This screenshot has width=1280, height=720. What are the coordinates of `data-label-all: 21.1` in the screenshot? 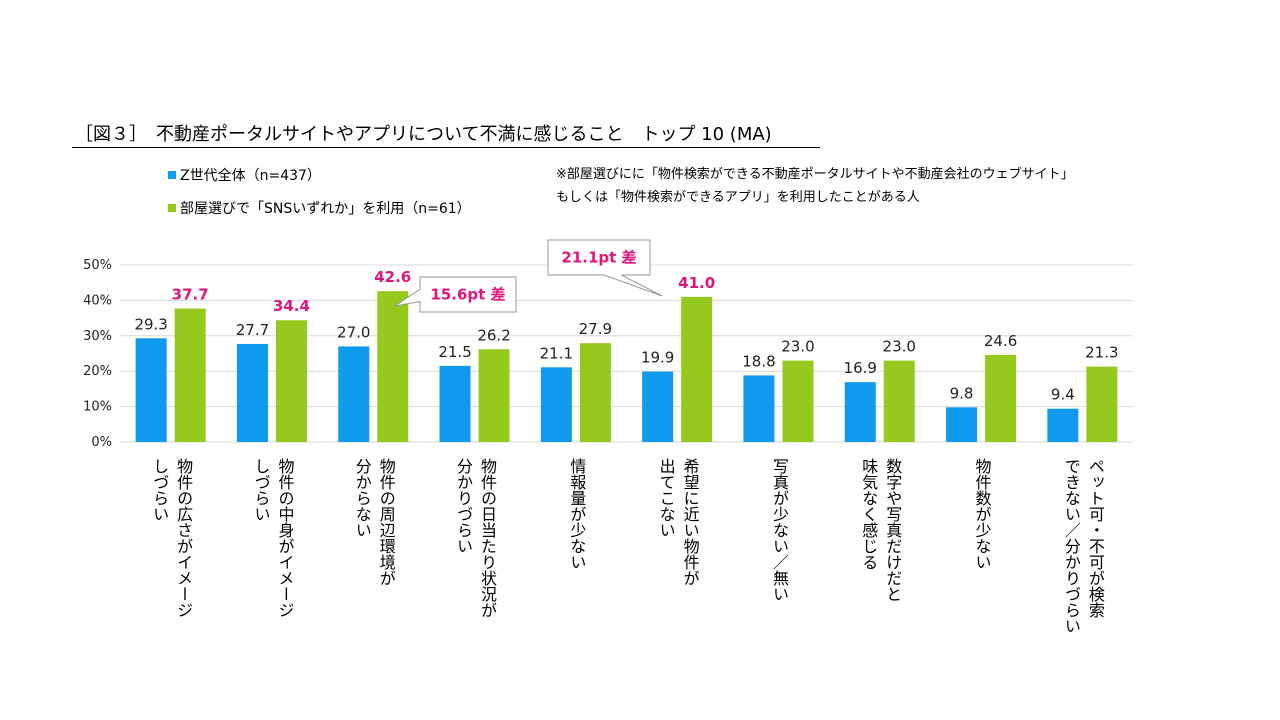 It's located at (556, 353).